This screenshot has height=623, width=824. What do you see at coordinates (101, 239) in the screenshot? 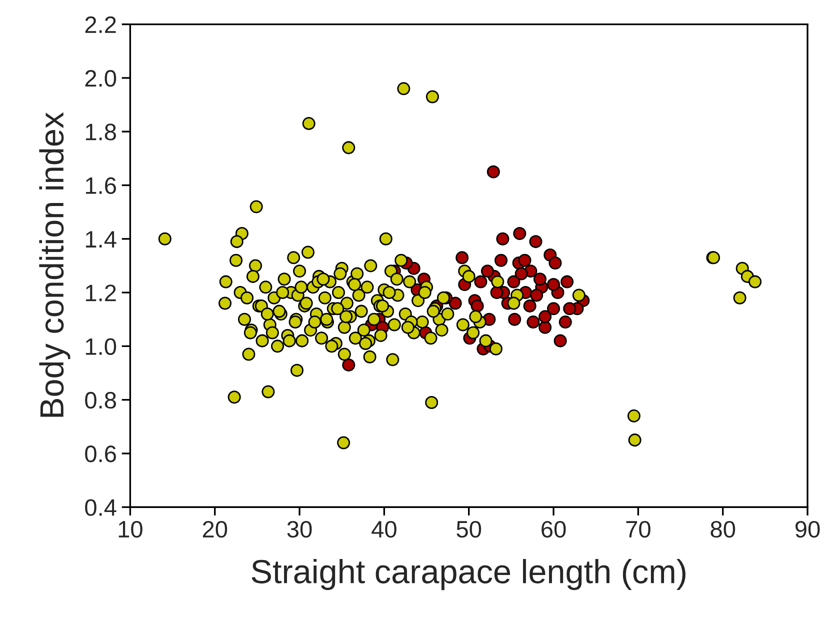
I see `y-tick-label: 1.4` at bounding box center [101, 239].